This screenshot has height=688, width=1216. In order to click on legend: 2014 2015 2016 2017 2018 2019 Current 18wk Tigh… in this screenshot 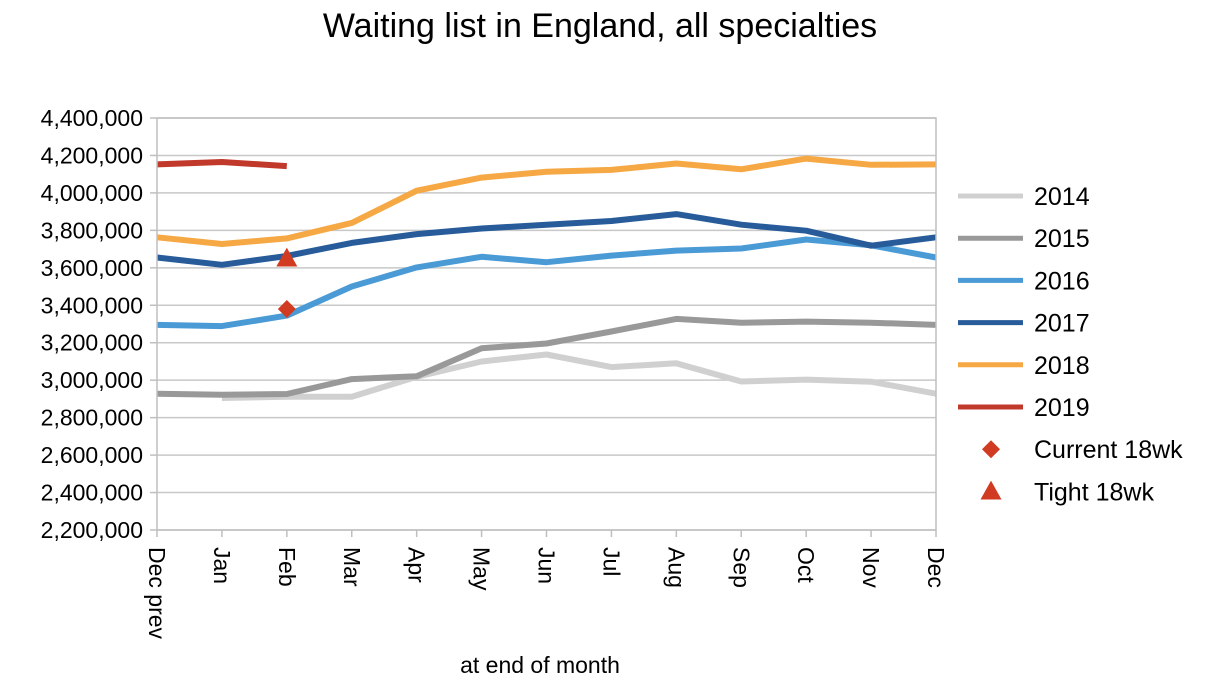, I will do `click(1070, 344)`.